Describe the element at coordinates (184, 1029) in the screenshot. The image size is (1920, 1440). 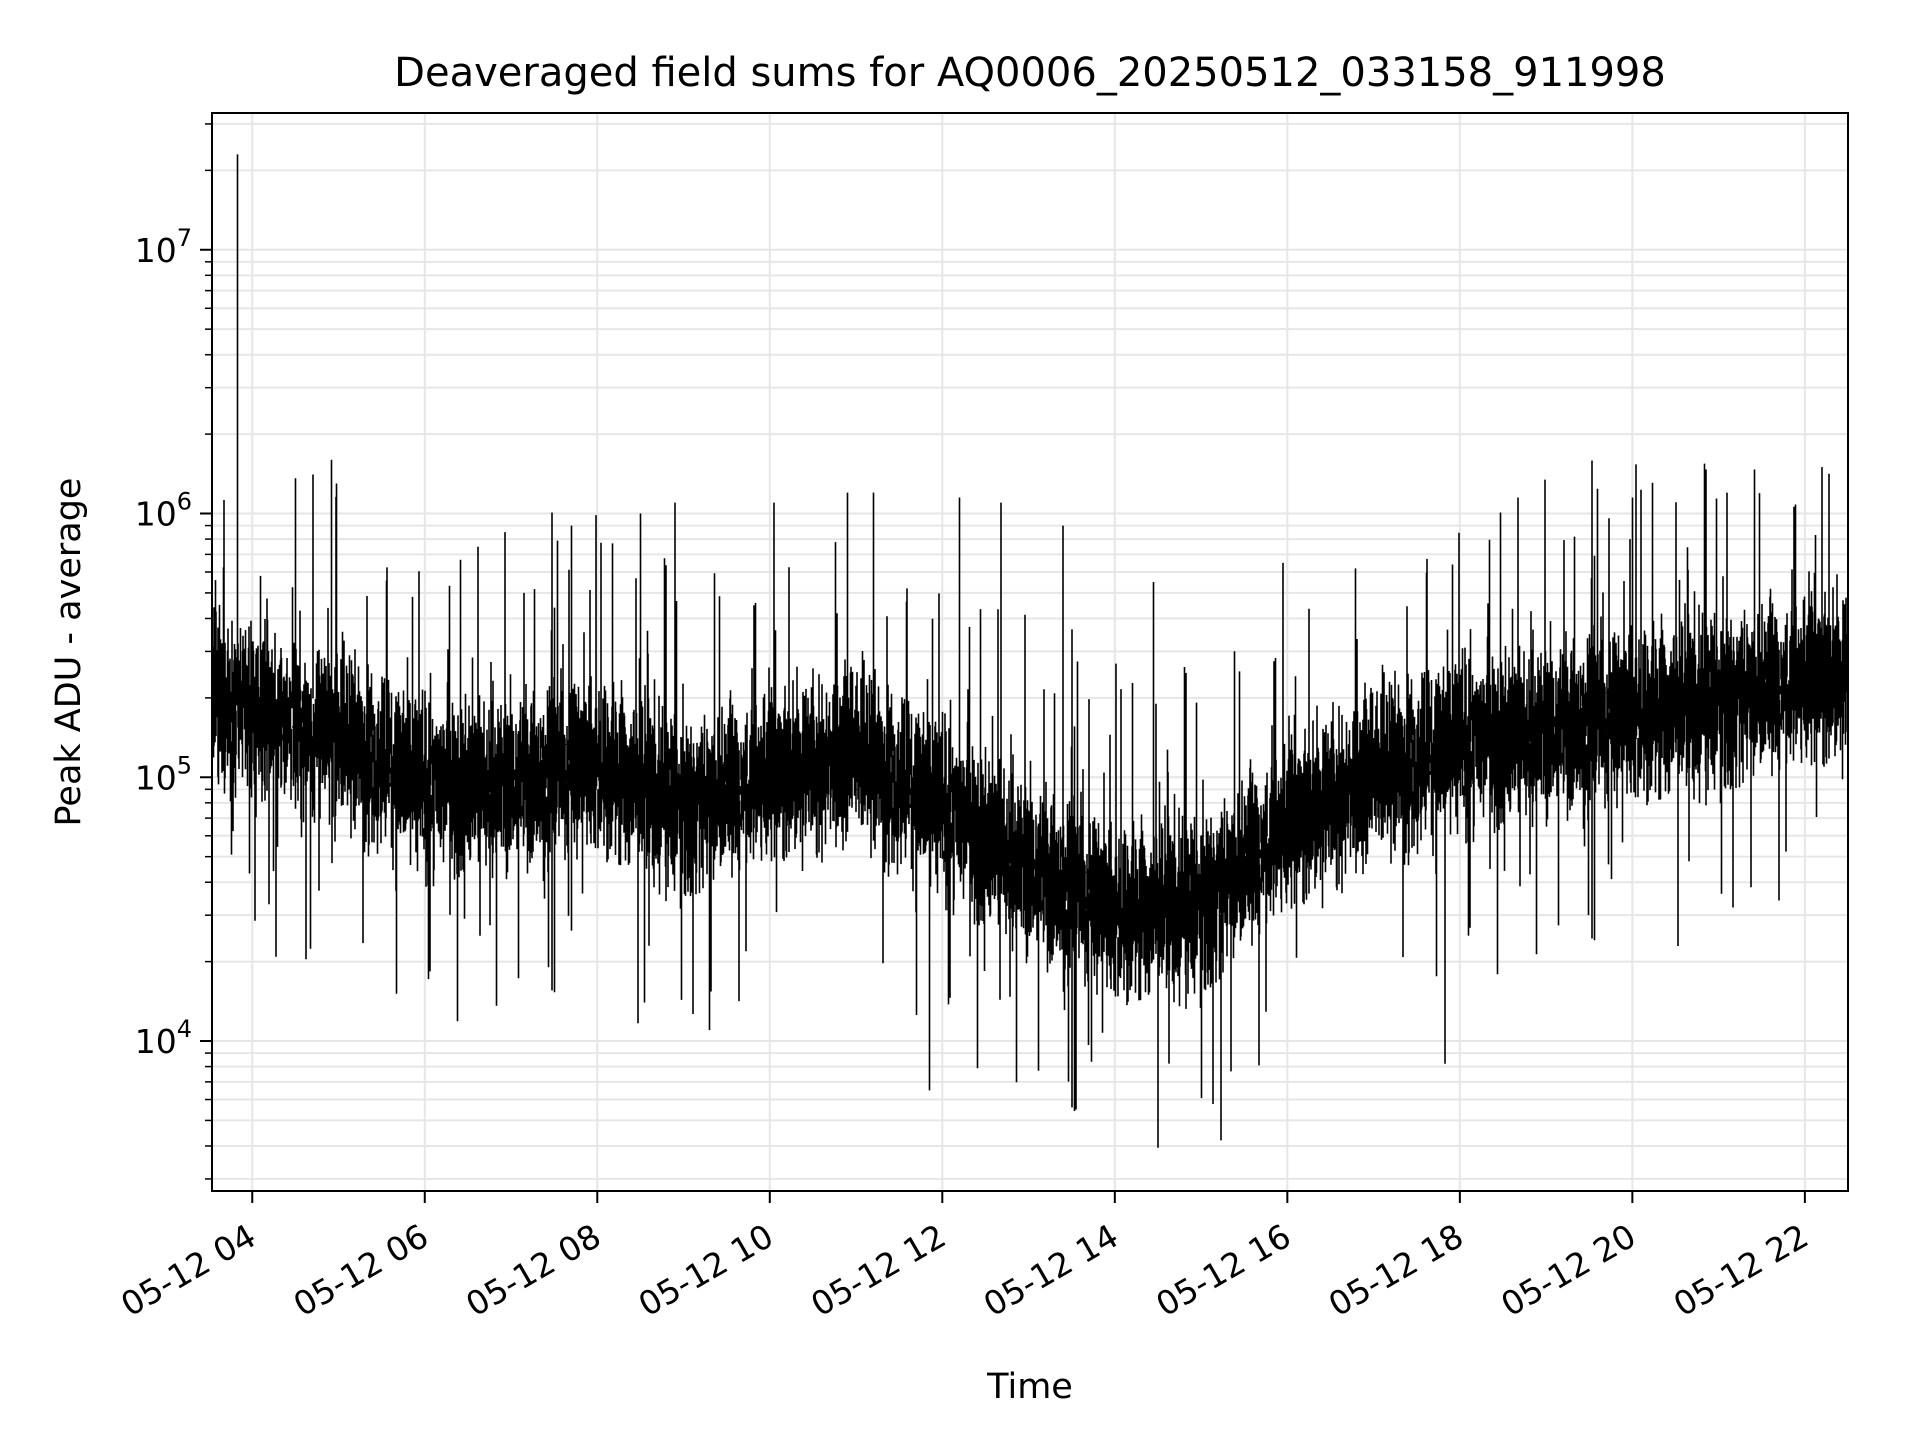
I see `y-tick-exponent: 4` at that location.